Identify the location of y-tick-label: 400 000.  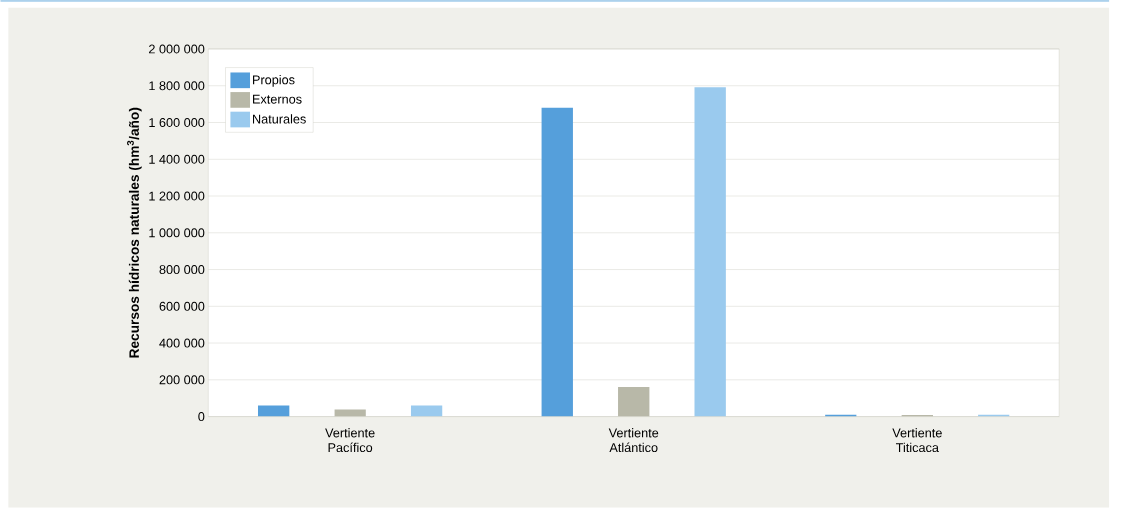
(182, 343).